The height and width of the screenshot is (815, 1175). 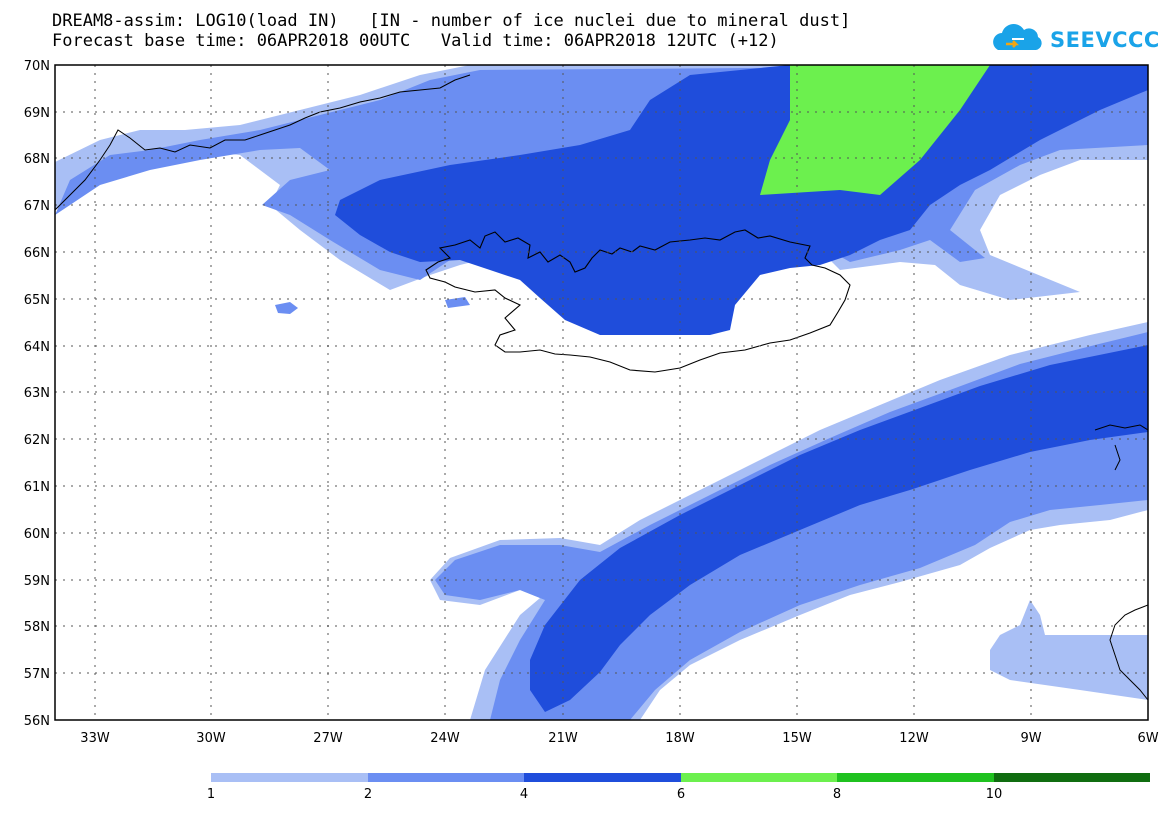 I want to click on legend-tick-label: 10, so click(x=994, y=794).